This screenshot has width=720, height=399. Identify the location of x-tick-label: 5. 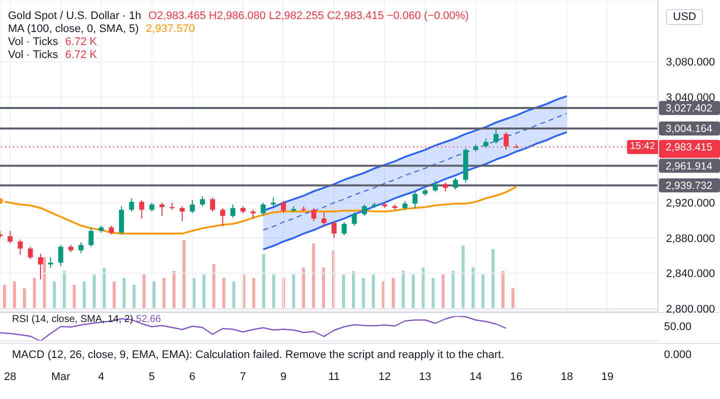
(151, 377).